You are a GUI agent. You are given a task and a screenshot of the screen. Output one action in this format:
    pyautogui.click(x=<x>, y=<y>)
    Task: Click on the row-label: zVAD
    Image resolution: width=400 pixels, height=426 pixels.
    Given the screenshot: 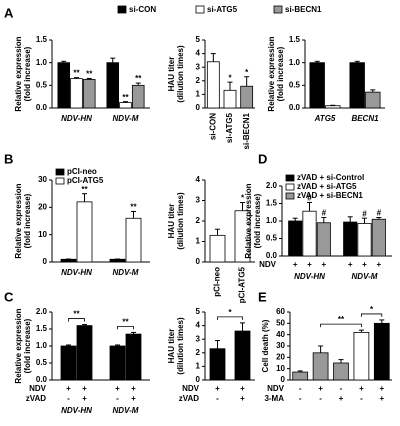 What is the action you would take?
    pyautogui.click(x=36, y=398)
    